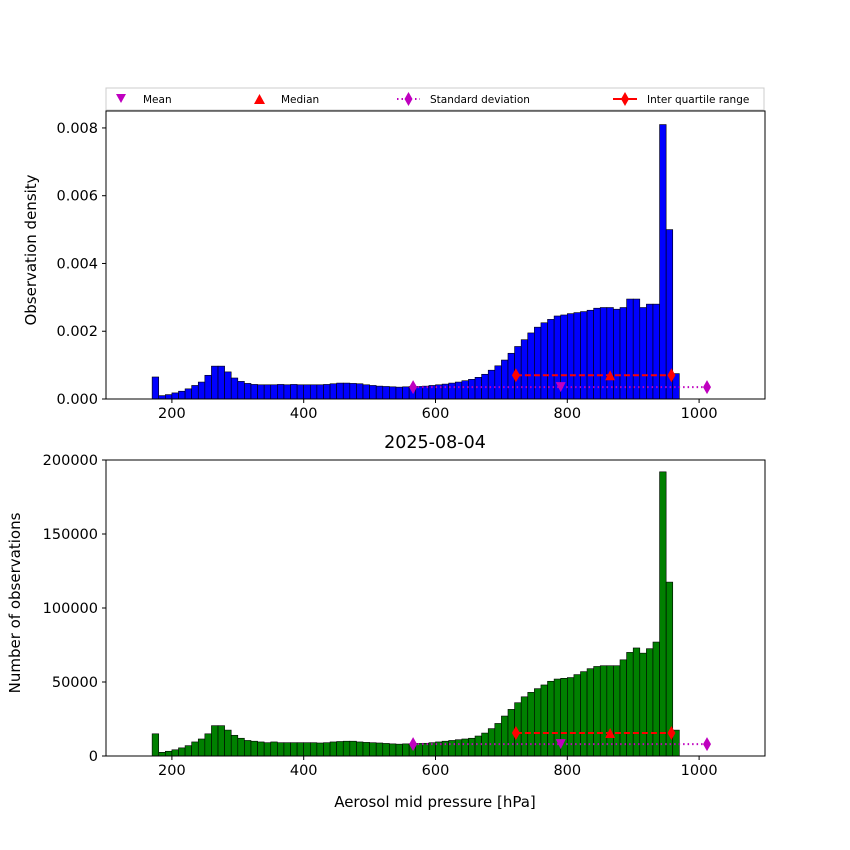 This screenshot has height=850, width=850. I want to click on std-lower-marker, so click(413, 387).